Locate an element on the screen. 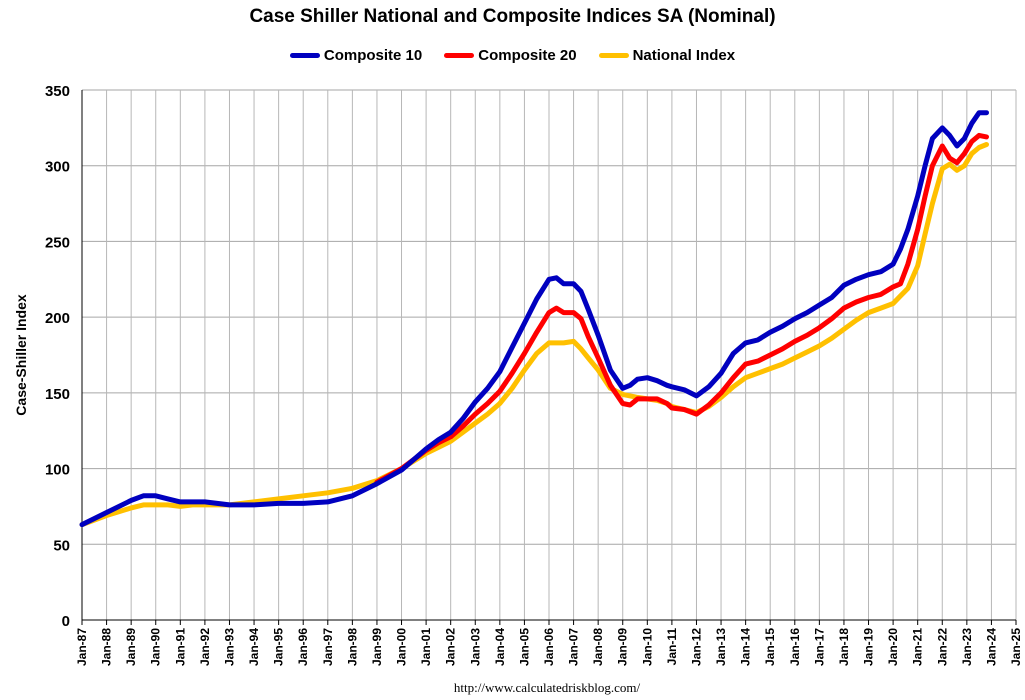  x-tick-label: Jan-12 is located at coordinates (696, 647).